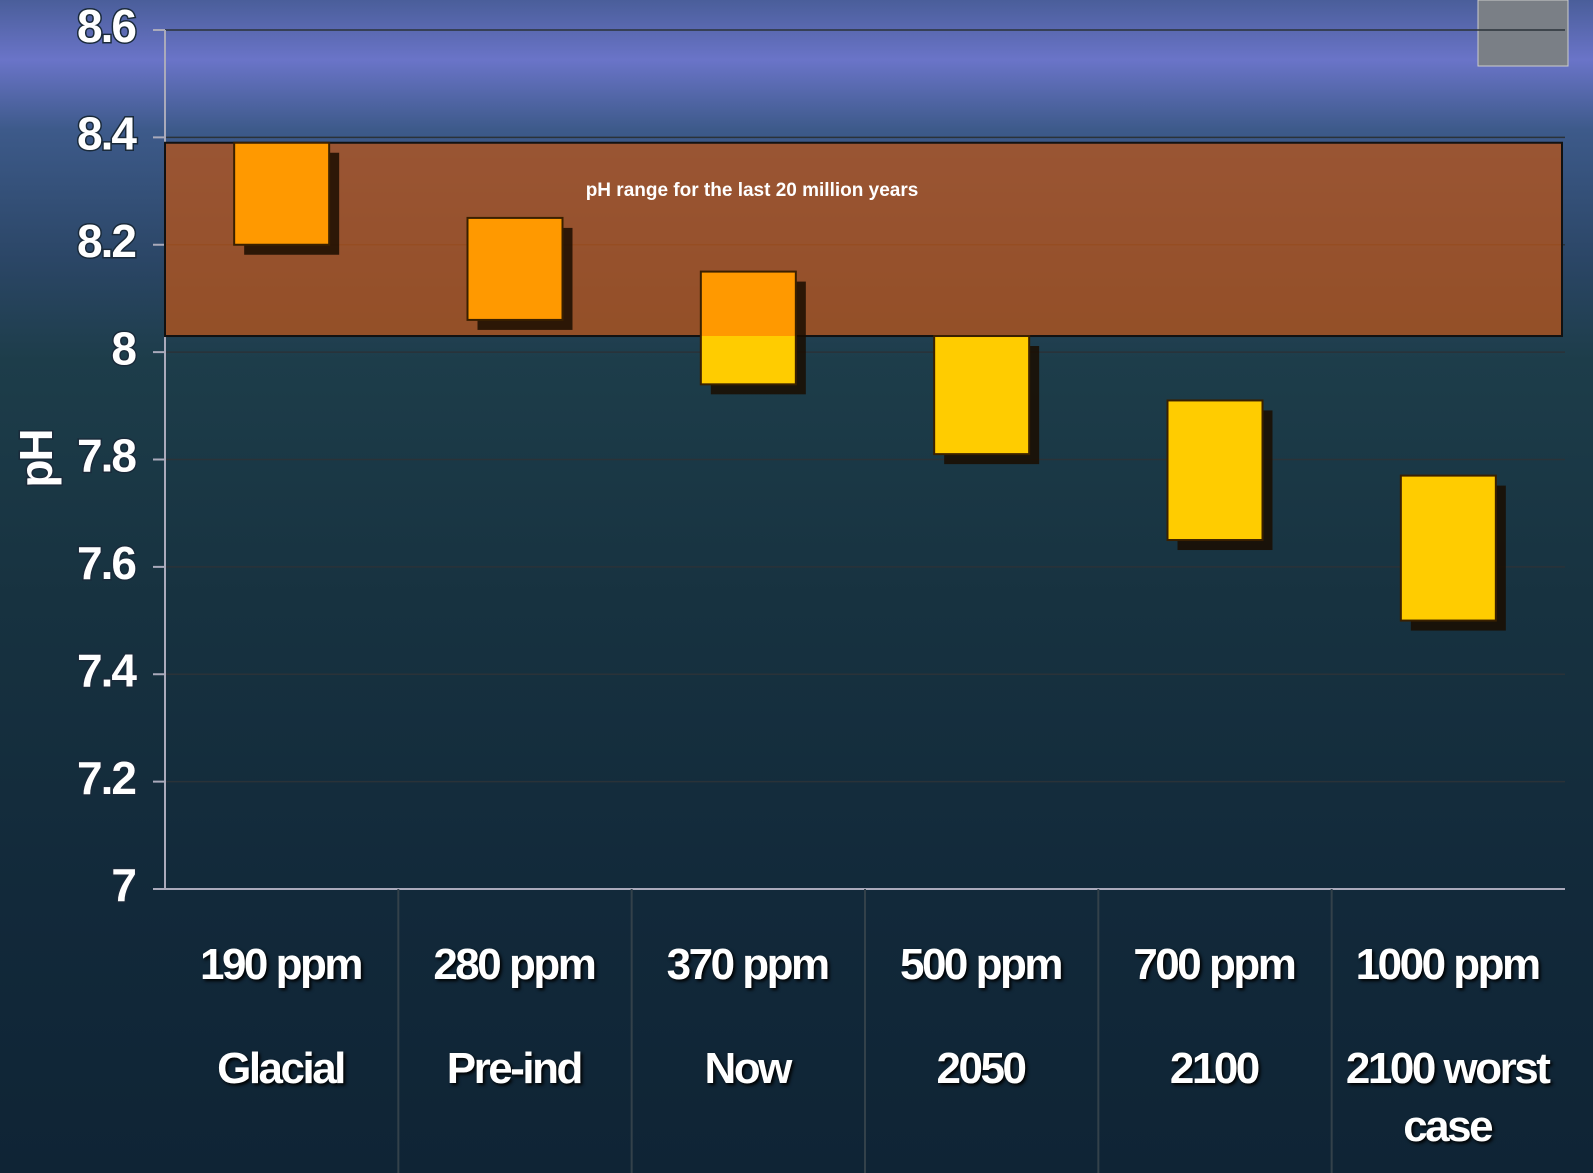 Image resolution: width=1593 pixels, height=1173 pixels. Describe the element at coordinates (515, 964) in the screenshot. I see `category-label: 280 ppm` at that location.